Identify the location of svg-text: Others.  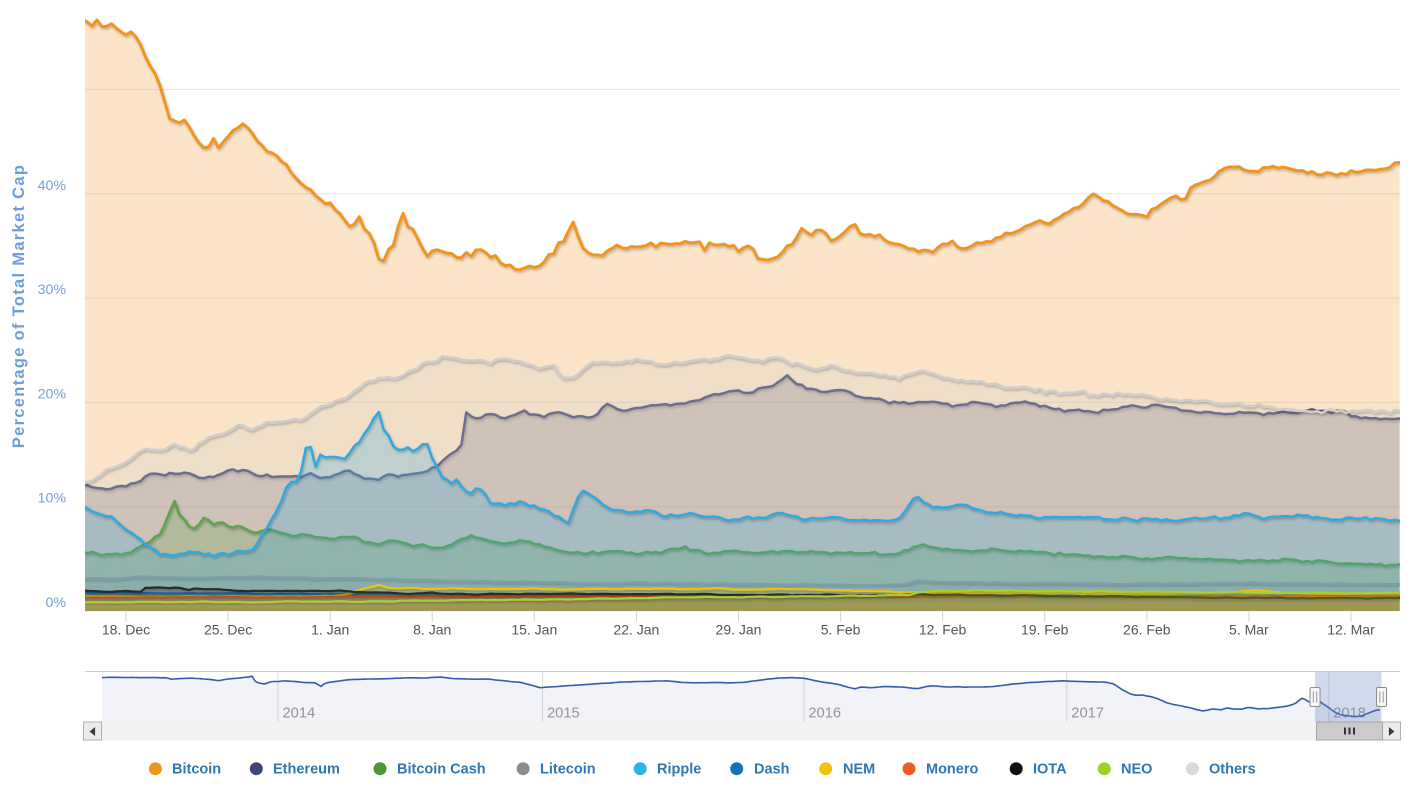
(1232, 770).